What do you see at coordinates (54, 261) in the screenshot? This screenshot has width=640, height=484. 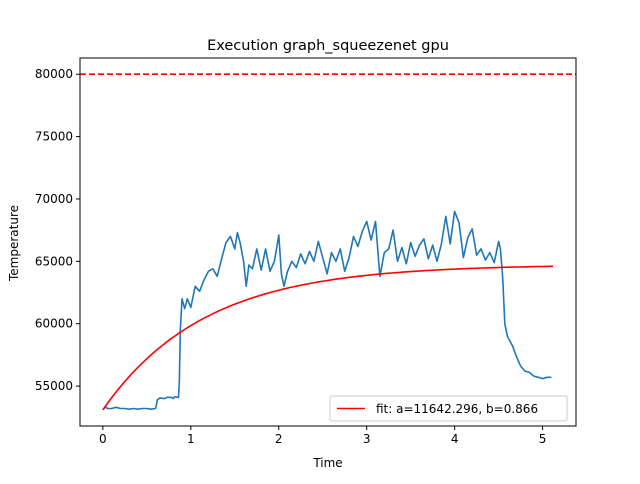 I see `y-tick-label: 65000` at bounding box center [54, 261].